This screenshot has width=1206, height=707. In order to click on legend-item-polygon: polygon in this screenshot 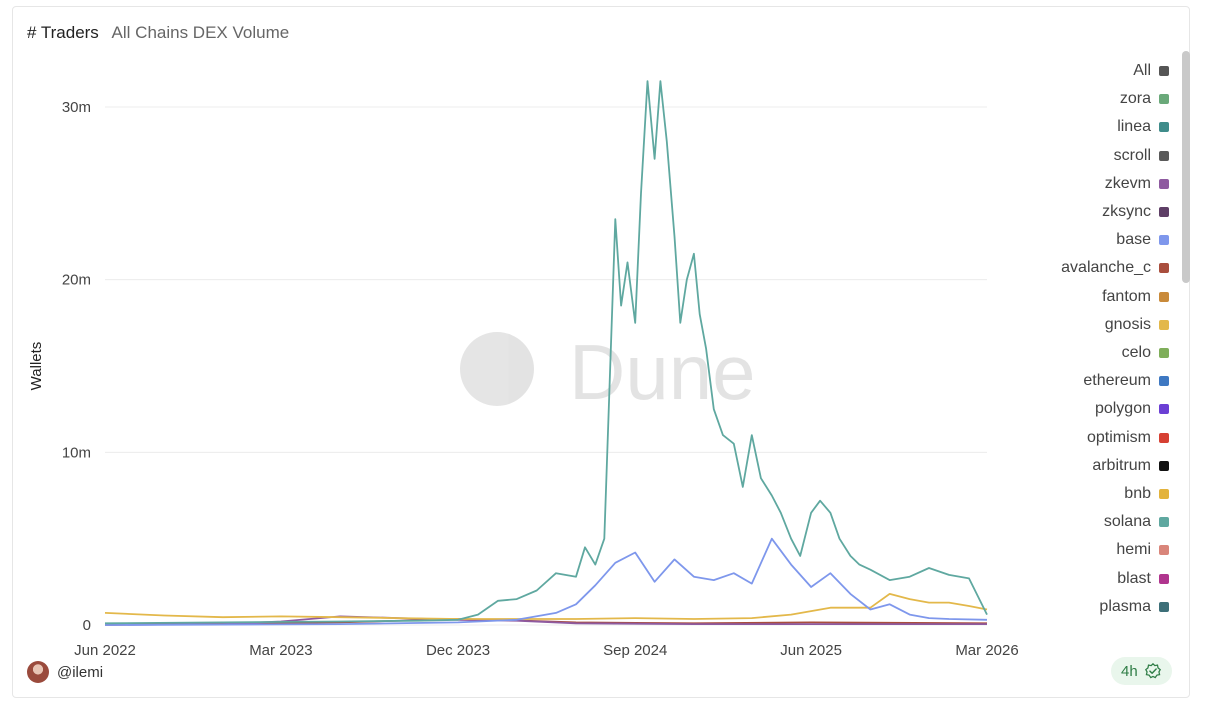, I will do `click(1132, 409)`.